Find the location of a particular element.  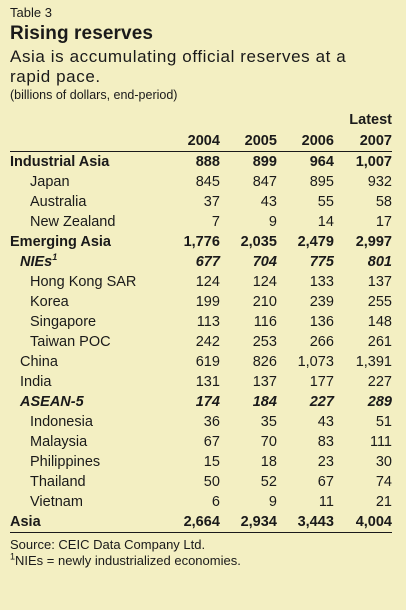

row-label: China is located at coordinates (86, 362).